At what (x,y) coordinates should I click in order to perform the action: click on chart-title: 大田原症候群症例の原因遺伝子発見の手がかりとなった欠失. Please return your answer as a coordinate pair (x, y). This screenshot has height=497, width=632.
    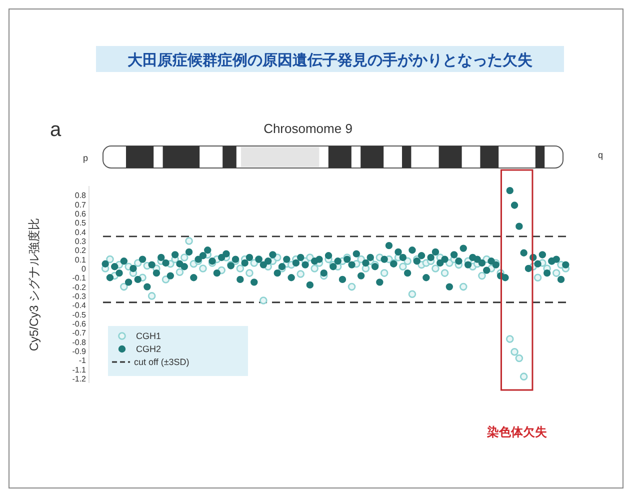
    Looking at the image, I should click on (330, 60).